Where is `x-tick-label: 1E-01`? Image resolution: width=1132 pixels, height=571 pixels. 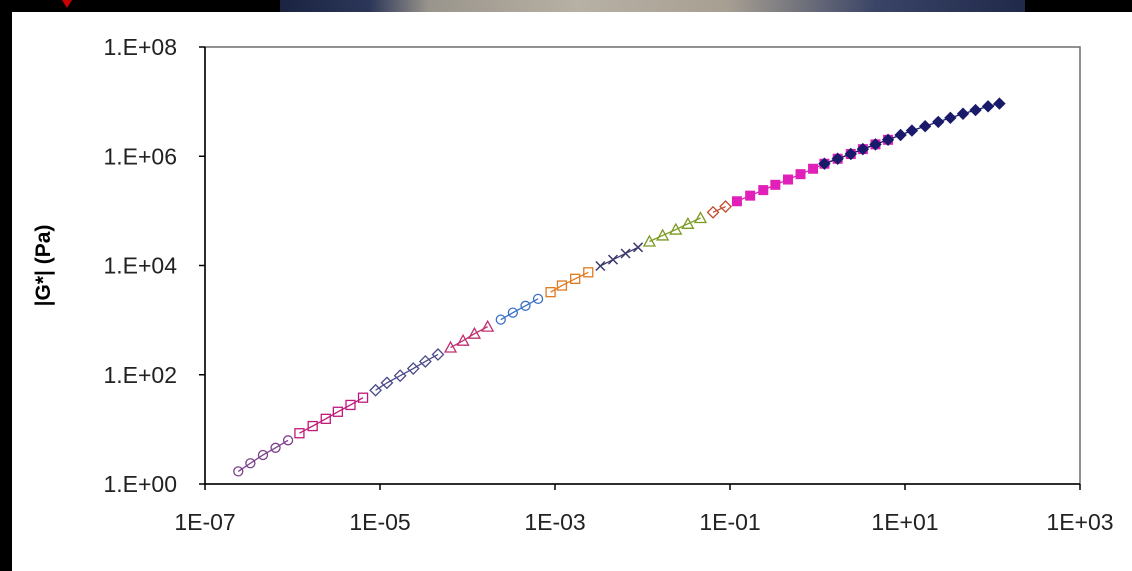 x-tick-label: 1E-01 is located at coordinates (729, 522).